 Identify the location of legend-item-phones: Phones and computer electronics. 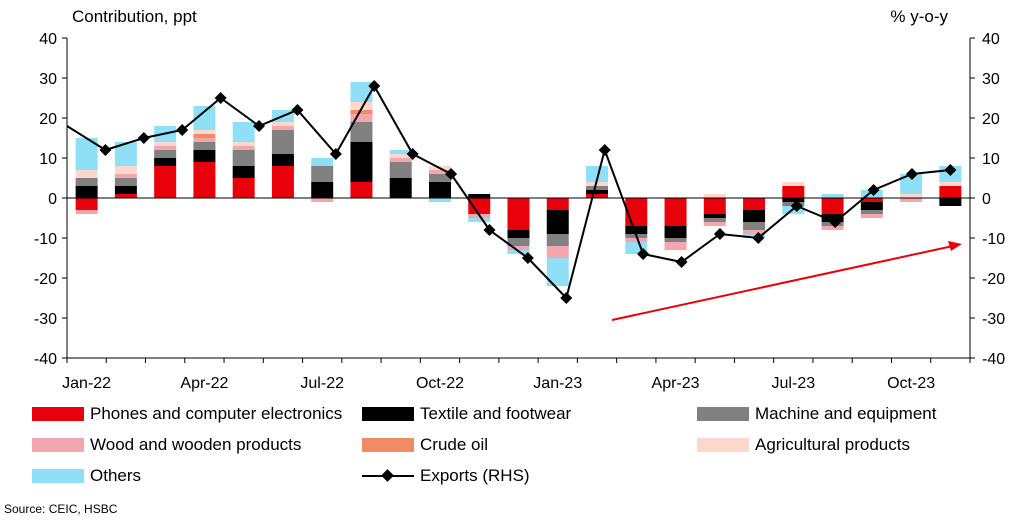
(187, 414).